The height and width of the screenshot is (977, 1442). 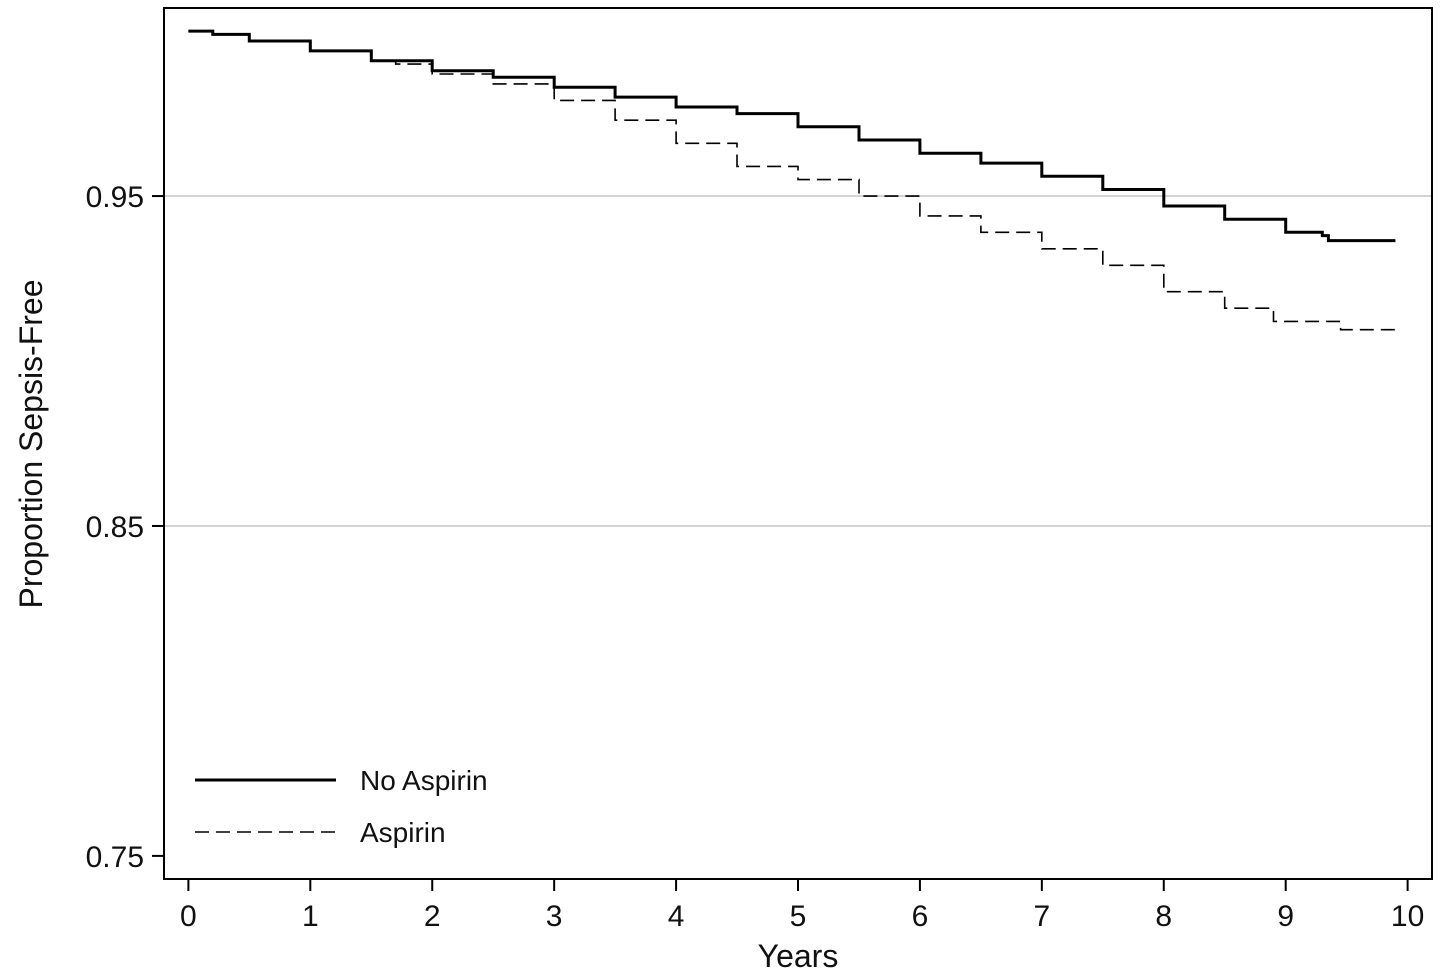 I want to click on x-tick-label: 2, so click(x=432, y=916).